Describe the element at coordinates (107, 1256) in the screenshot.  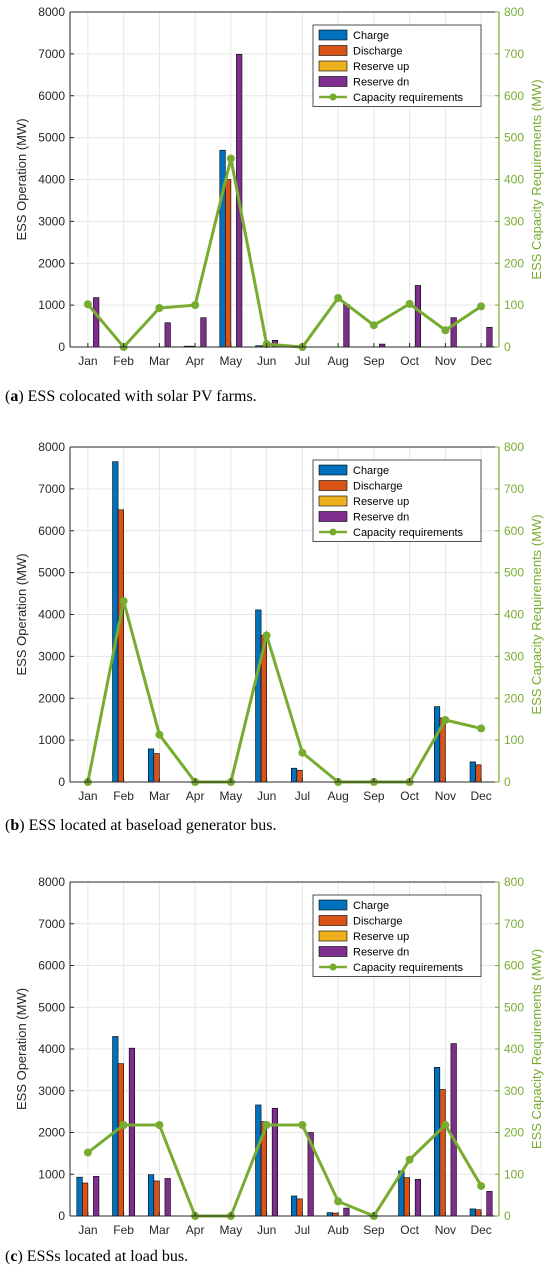
I see `caption-text: ESSs located at load bus.` at that location.